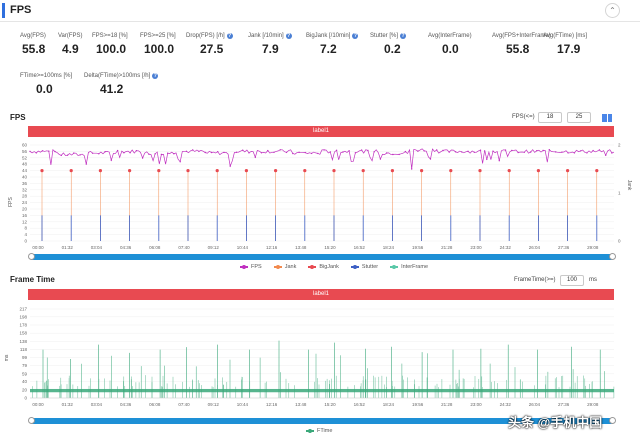 Image resolution: width=640 pixels, height=442 pixels. What do you see at coordinates (270, 44) in the screenshot?
I see `metric-5: Jank [/10min]? 7.9` at bounding box center [270, 44].